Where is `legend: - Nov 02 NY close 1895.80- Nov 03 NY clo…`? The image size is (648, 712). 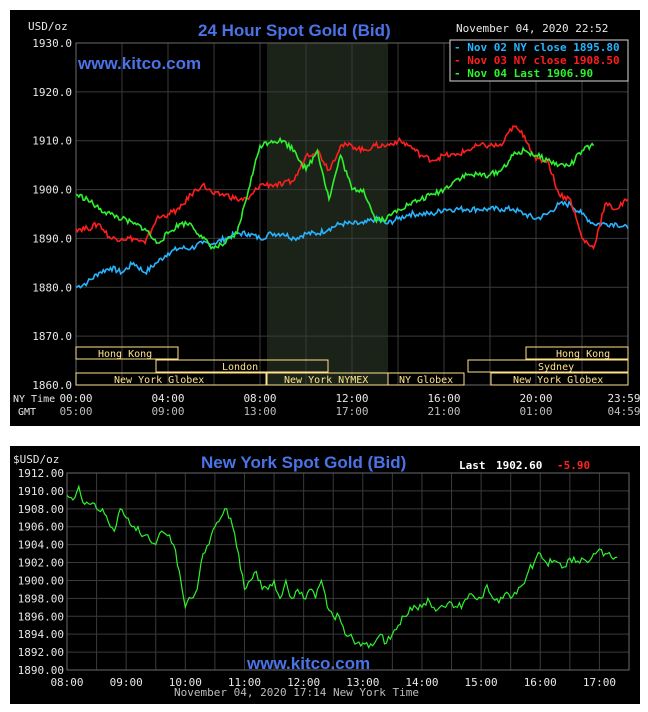 legend: - Nov 02 NY close 1895.80- Nov 03 NY clo… is located at coordinates (537, 60).